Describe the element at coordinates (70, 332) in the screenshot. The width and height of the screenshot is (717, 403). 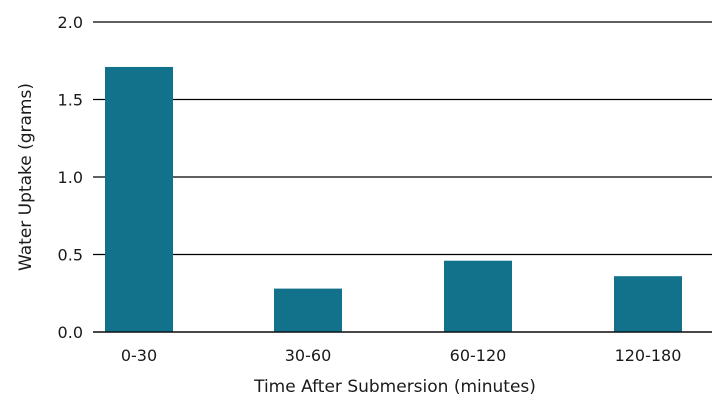
I see `y-tick-label: 0.0` at that location.